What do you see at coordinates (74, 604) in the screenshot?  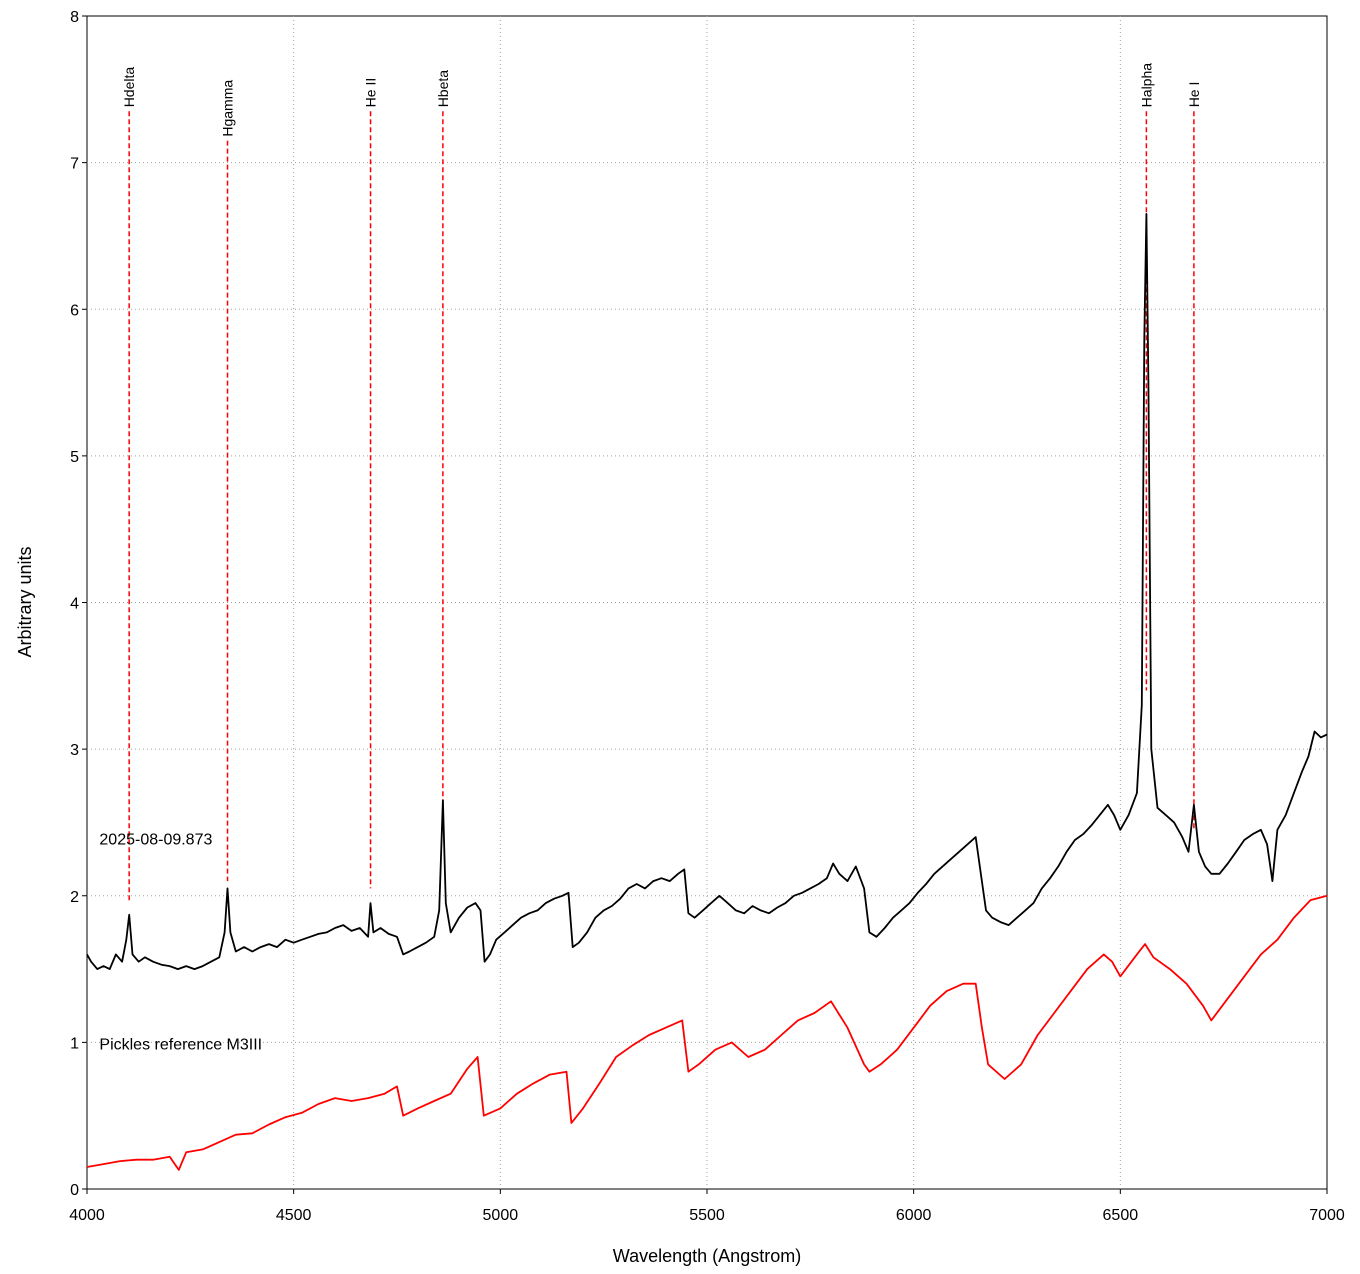 I see `y-tick-label: 4` at bounding box center [74, 604].